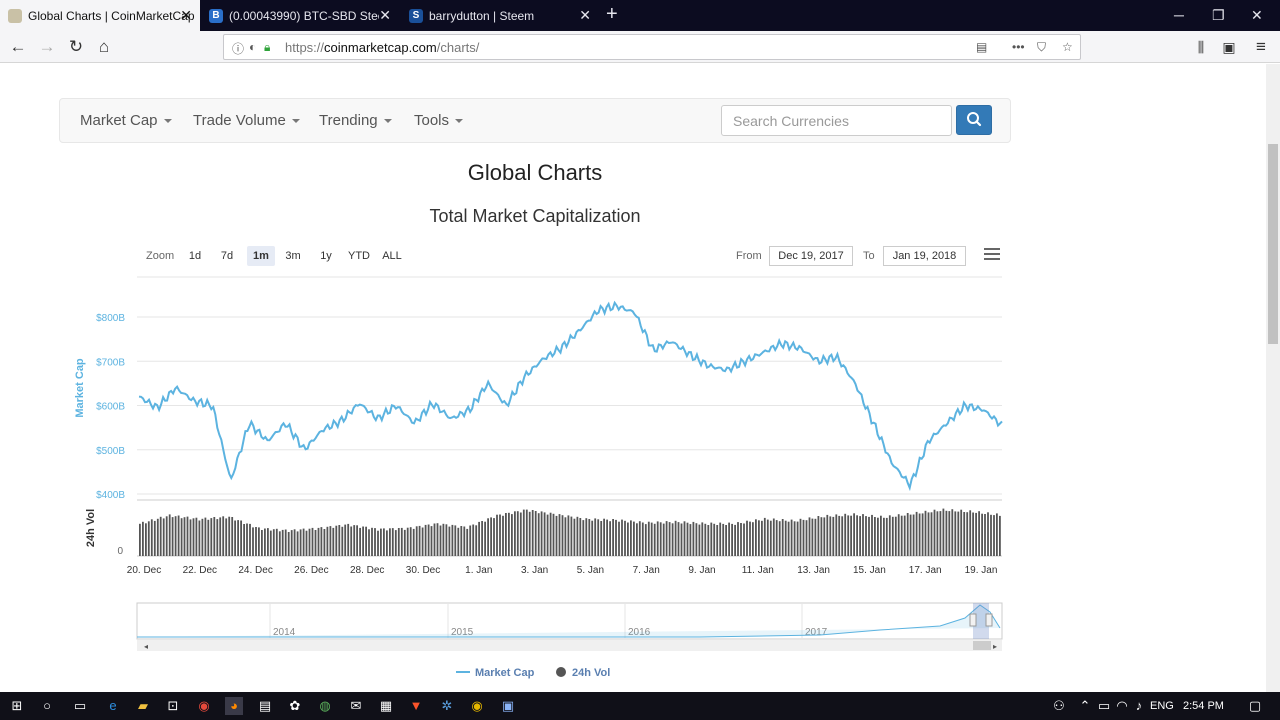 This screenshot has height=720, width=1280. What do you see at coordinates (47, 46) in the screenshot?
I see `forward-icon: →` at bounding box center [47, 46].